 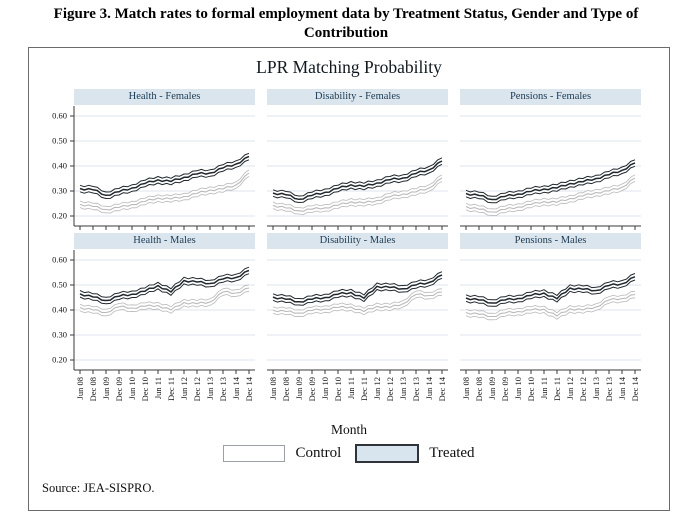 I want to click on legend-label-treated: Treated, so click(x=452, y=453).